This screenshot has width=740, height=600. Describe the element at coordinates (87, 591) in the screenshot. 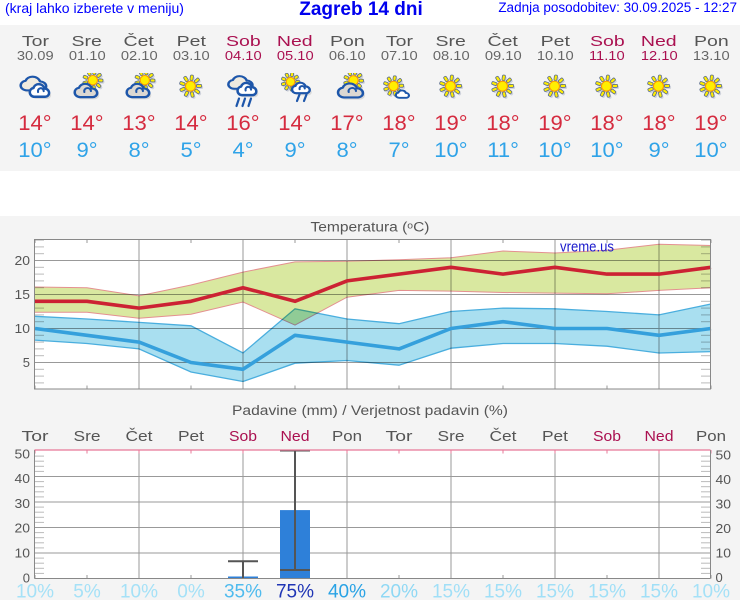

I see `svg-text: 5%` at that location.